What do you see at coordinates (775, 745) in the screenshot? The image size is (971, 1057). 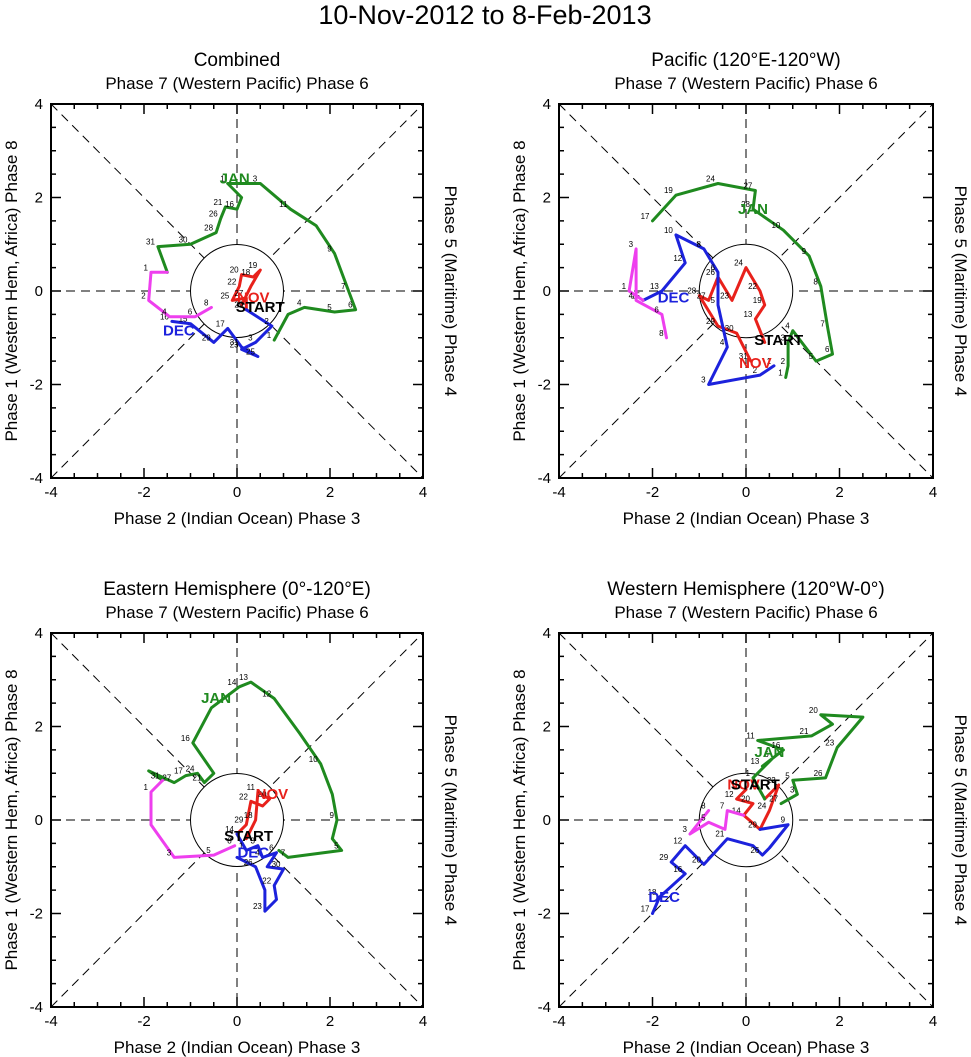 I see `day-label: 16` at bounding box center [775, 745].